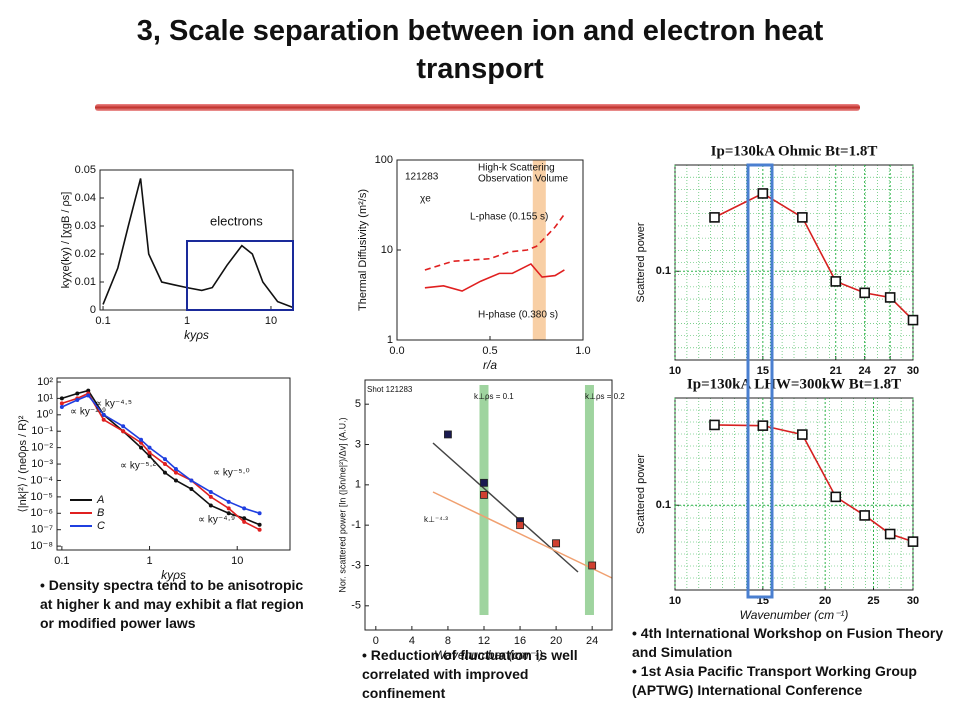 The width and height of the screenshot is (960, 720). I want to click on y-tick-label: 0.1, so click(663, 271).